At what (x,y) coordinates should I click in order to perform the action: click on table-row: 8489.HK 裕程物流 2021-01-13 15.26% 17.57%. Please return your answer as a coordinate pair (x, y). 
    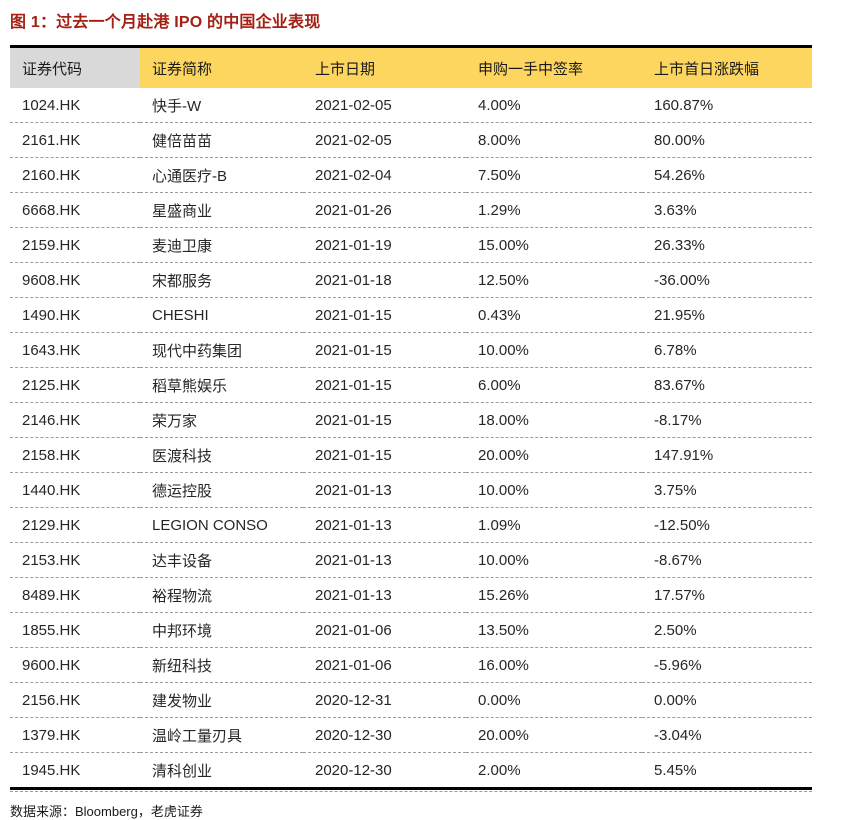
    Looking at the image, I should click on (411, 595).